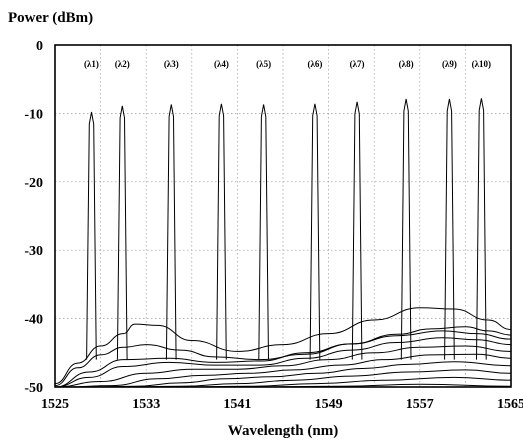 The width and height of the screenshot is (523, 445). I want to click on y-axis-title: Power (dBm), so click(50, 18).